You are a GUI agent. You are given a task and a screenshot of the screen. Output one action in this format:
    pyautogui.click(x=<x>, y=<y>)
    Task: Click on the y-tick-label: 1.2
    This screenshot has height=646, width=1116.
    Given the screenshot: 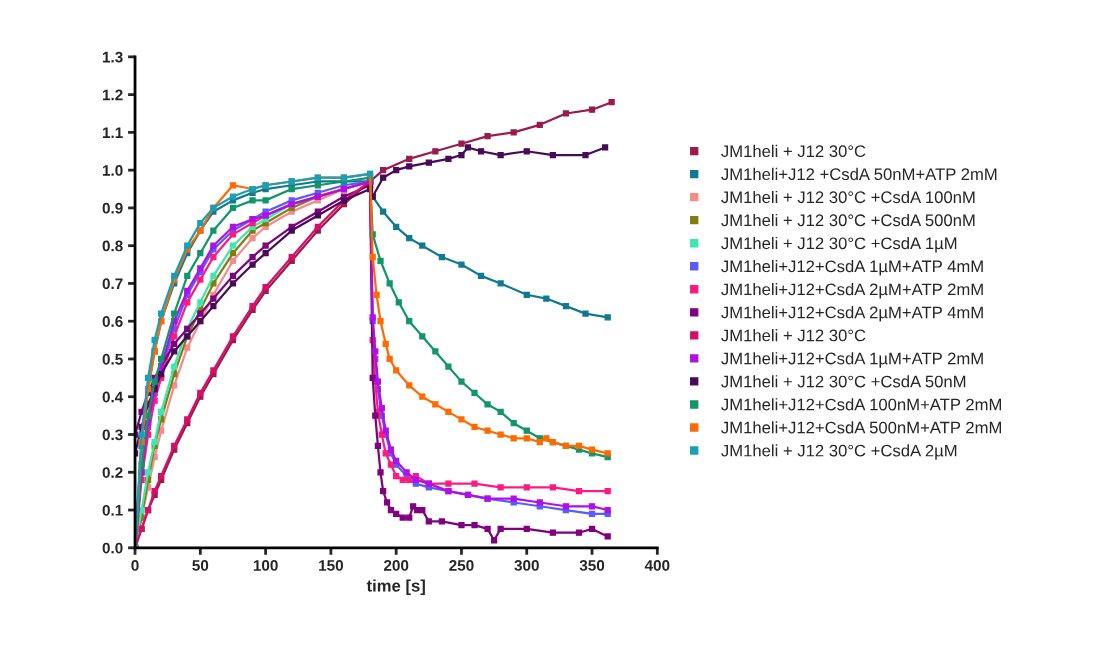 What is the action you would take?
    pyautogui.click(x=112, y=95)
    